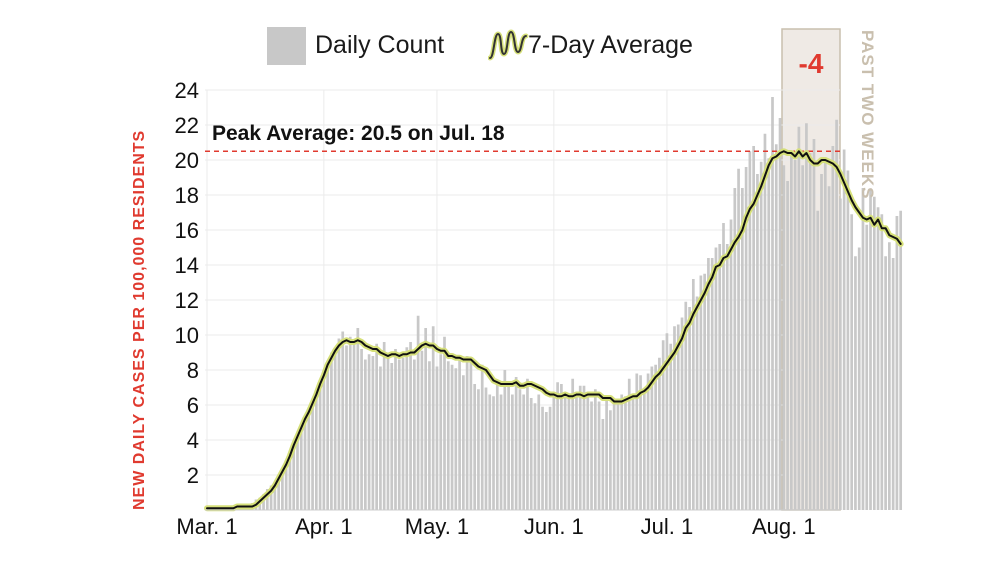 The width and height of the screenshot is (994, 562). I want to click on legend-average-wave-icon, so click(508, 45).